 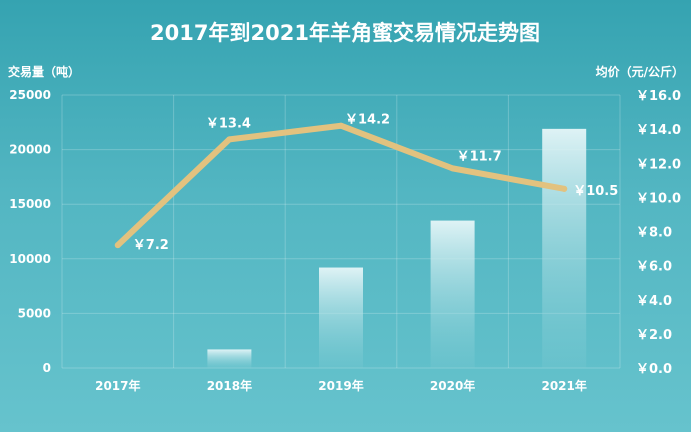 What do you see at coordinates (228, 123) in the screenshot?
I see `line-data-label: ￥13.4` at bounding box center [228, 123].